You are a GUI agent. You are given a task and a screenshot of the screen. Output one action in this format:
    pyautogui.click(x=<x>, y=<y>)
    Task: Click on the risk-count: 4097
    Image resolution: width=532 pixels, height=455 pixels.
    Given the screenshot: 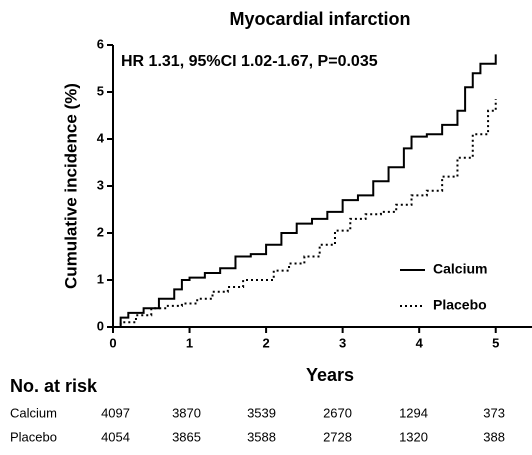 What is the action you would take?
    pyautogui.click(x=115, y=412)
    